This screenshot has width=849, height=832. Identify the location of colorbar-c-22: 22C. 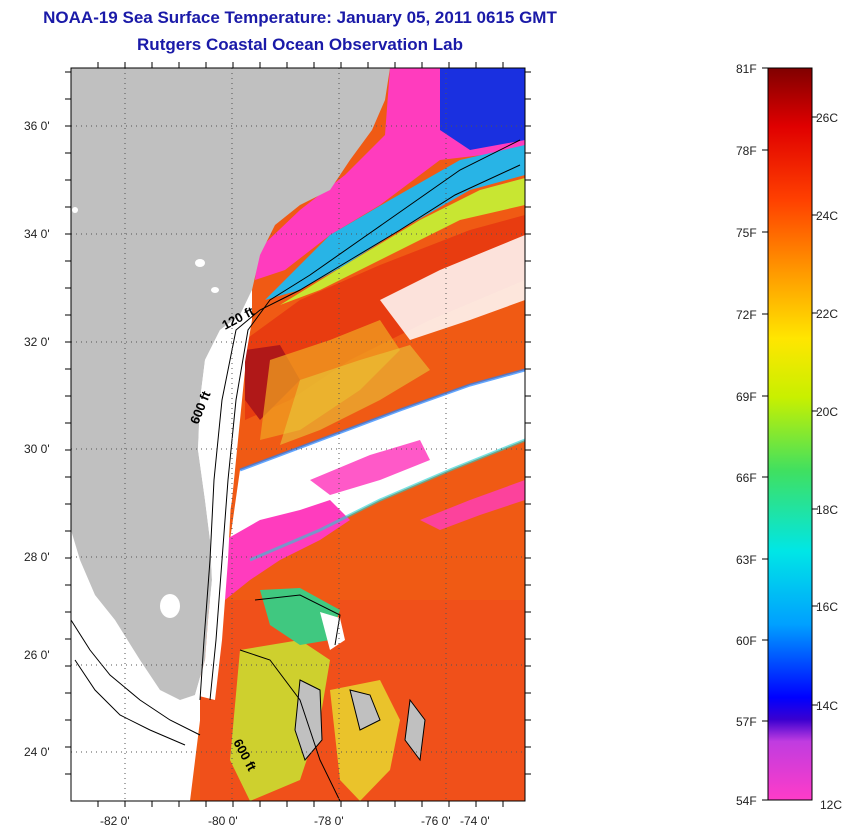
(827, 314).